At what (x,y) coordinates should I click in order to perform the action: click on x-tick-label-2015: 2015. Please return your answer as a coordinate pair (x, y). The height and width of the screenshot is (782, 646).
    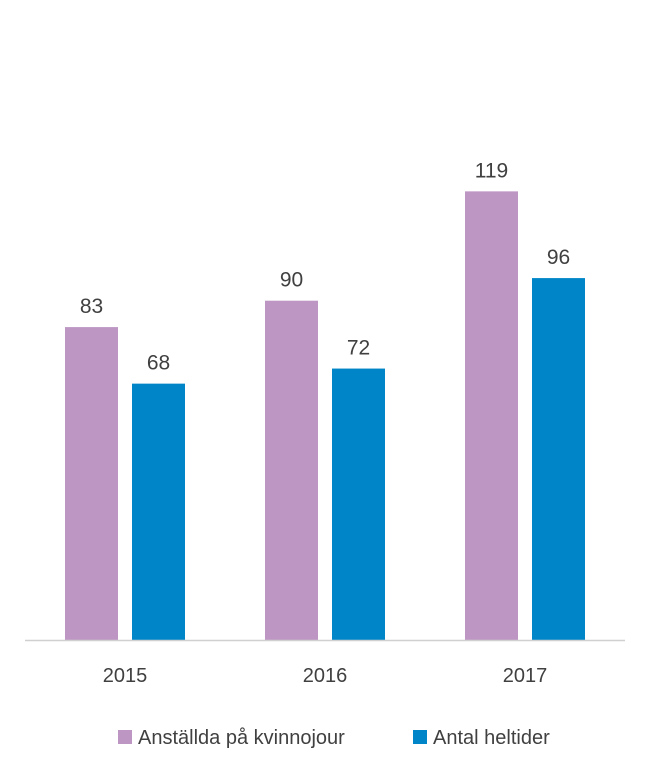
    Looking at the image, I should click on (125, 676).